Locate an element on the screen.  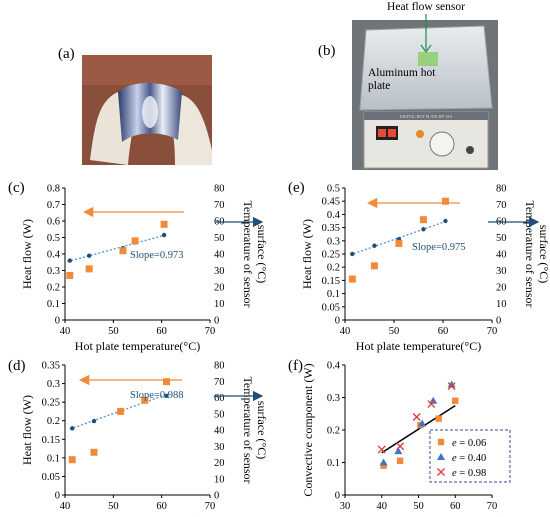
y-tick-label: 0.25 is located at coordinates (331, 255).